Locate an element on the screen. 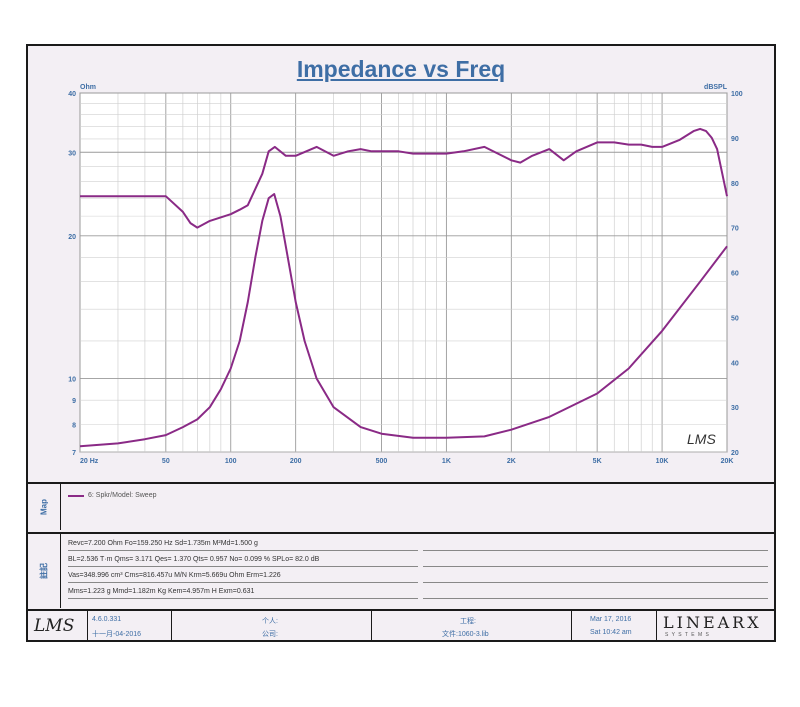 This screenshot has width=800, height=707. footer-logo-cell: LMS is located at coordinates (58, 626).